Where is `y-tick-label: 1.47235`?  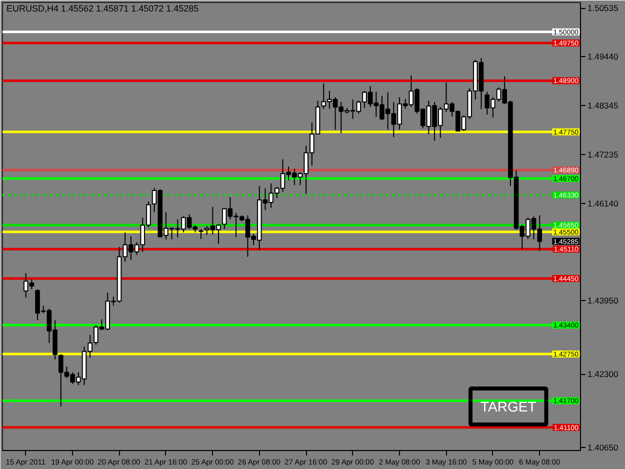 y-tick-label: 1.47235 is located at coordinates (603, 155).